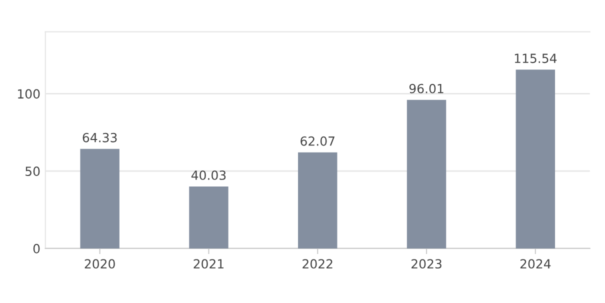  What do you see at coordinates (208, 175) in the screenshot?
I see `data-label: 40.03` at bounding box center [208, 175].